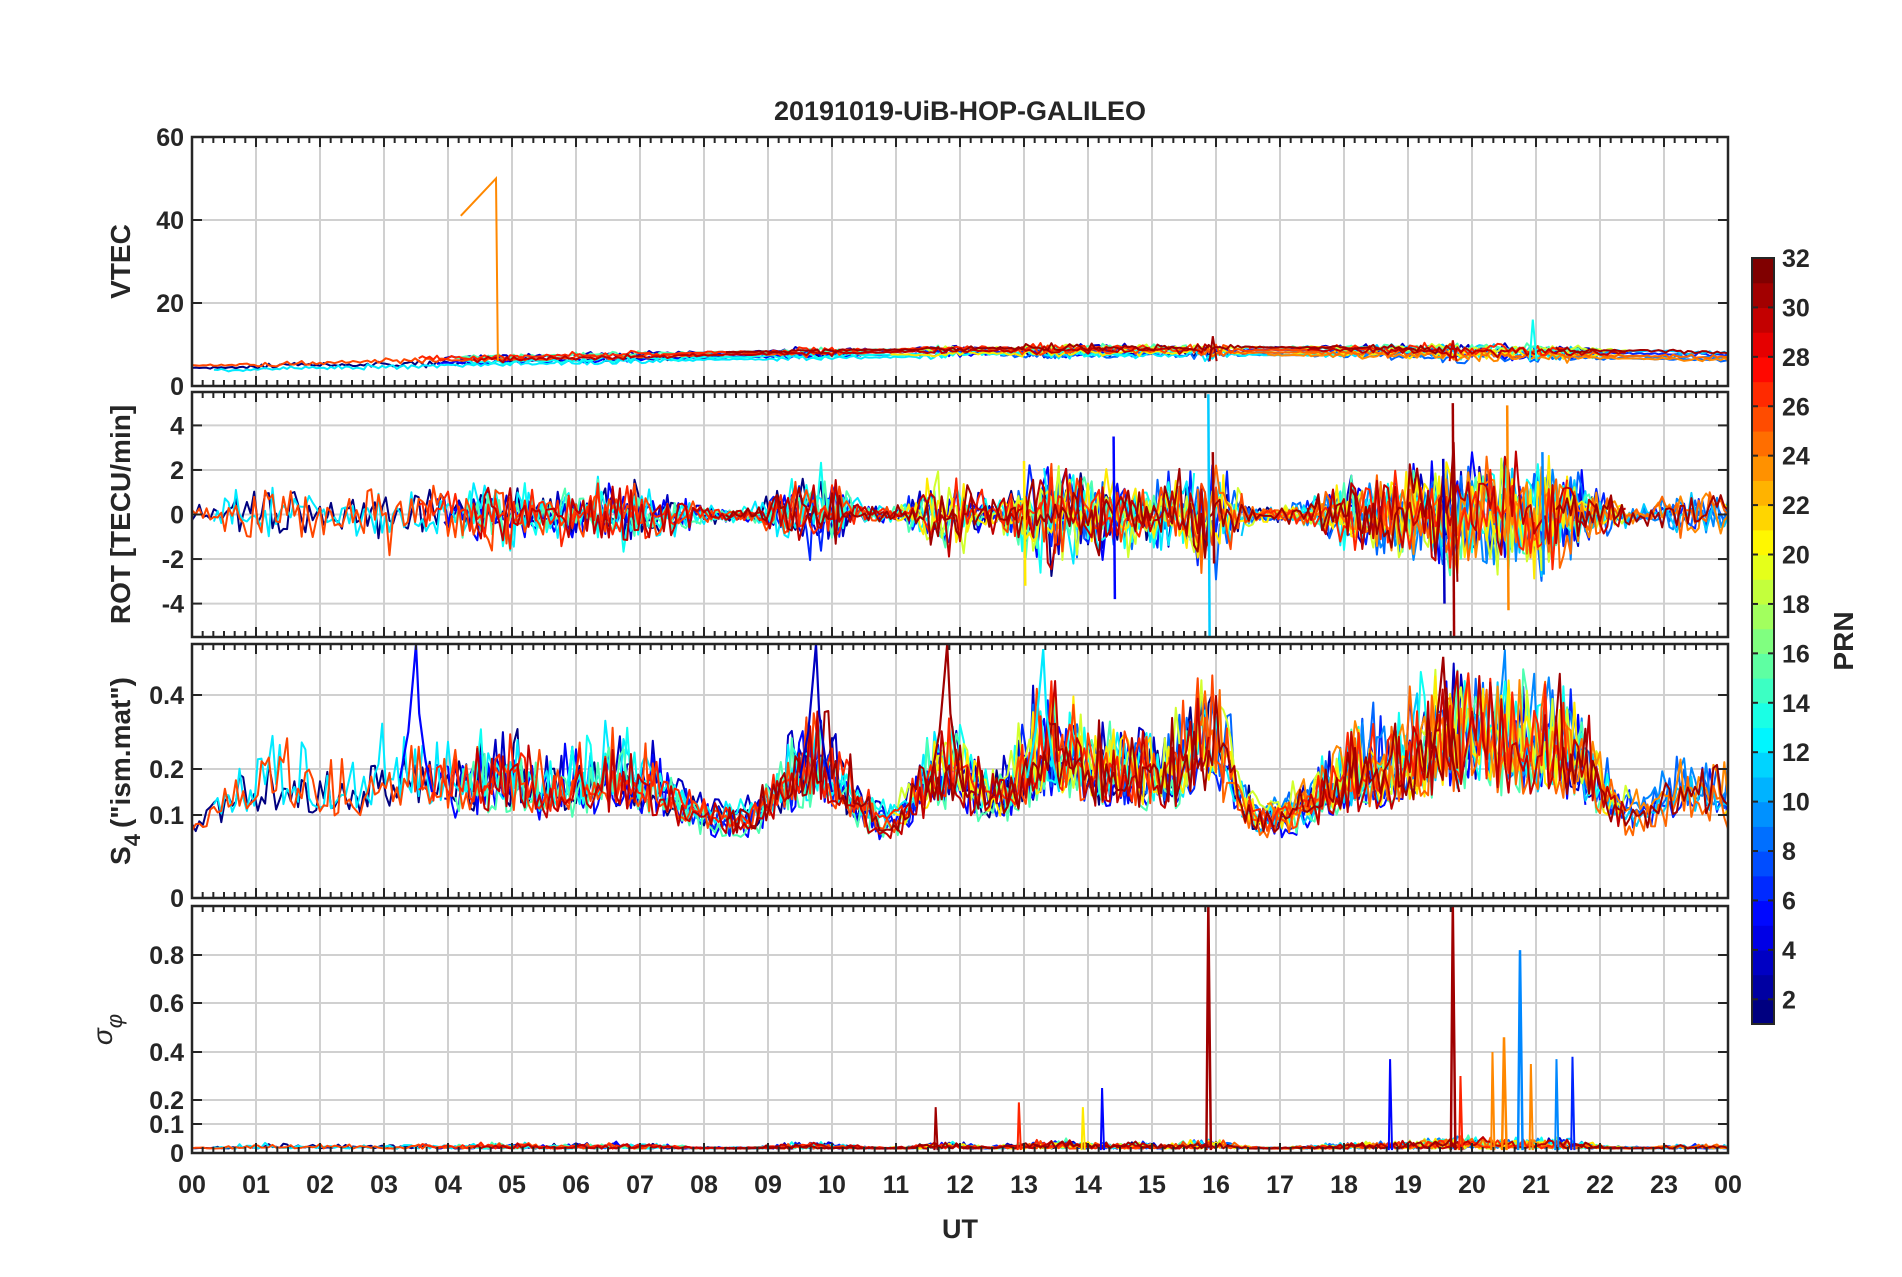 The image size is (1902, 1277). I want to click on x-tick-label: 01, so click(256, 1185).